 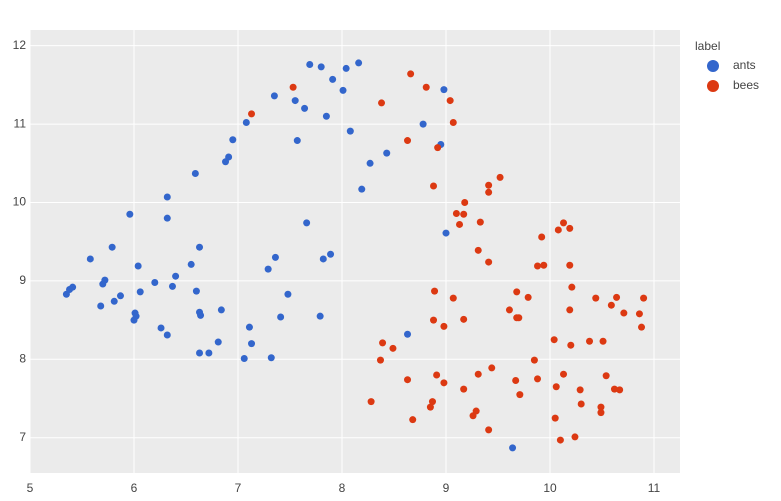 What do you see at coordinates (20, 45) in the screenshot?
I see `y-tick-label: 12` at bounding box center [20, 45].